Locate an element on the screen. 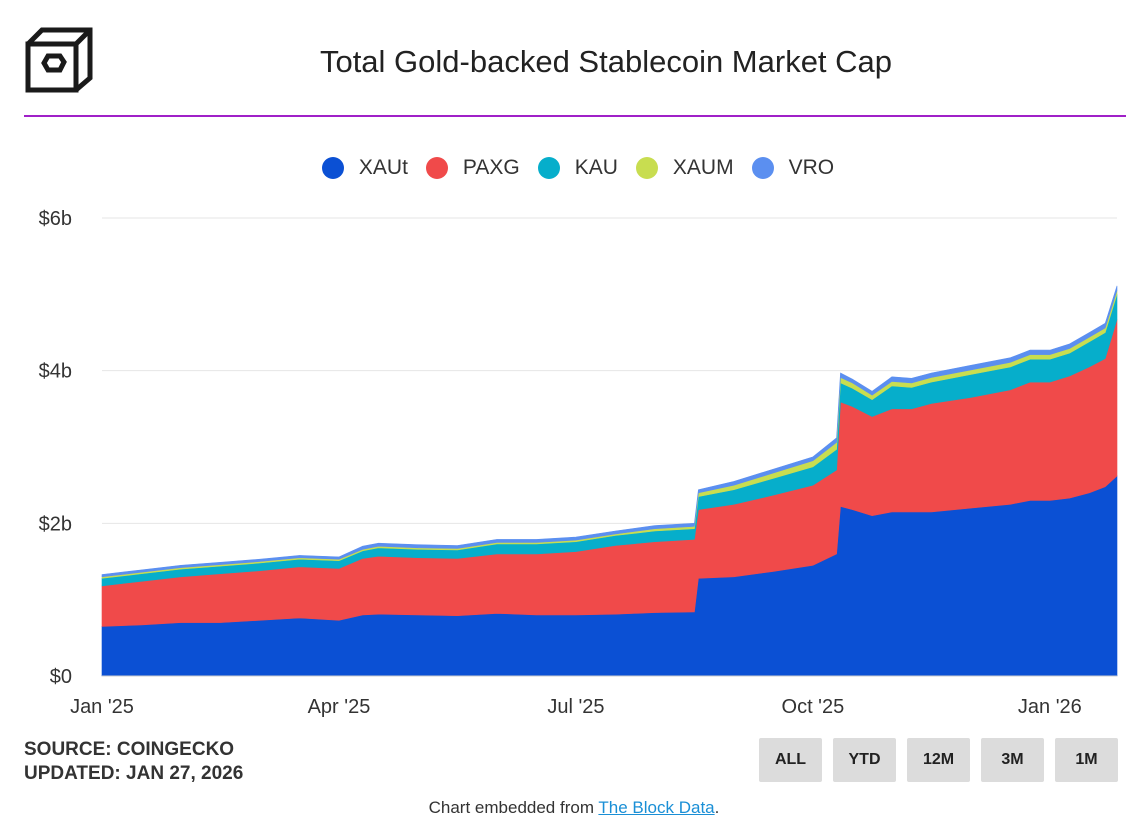  source-note: SOURCE: COINGECKO UPDATED: JAN 27, 2026 is located at coordinates (133, 762).